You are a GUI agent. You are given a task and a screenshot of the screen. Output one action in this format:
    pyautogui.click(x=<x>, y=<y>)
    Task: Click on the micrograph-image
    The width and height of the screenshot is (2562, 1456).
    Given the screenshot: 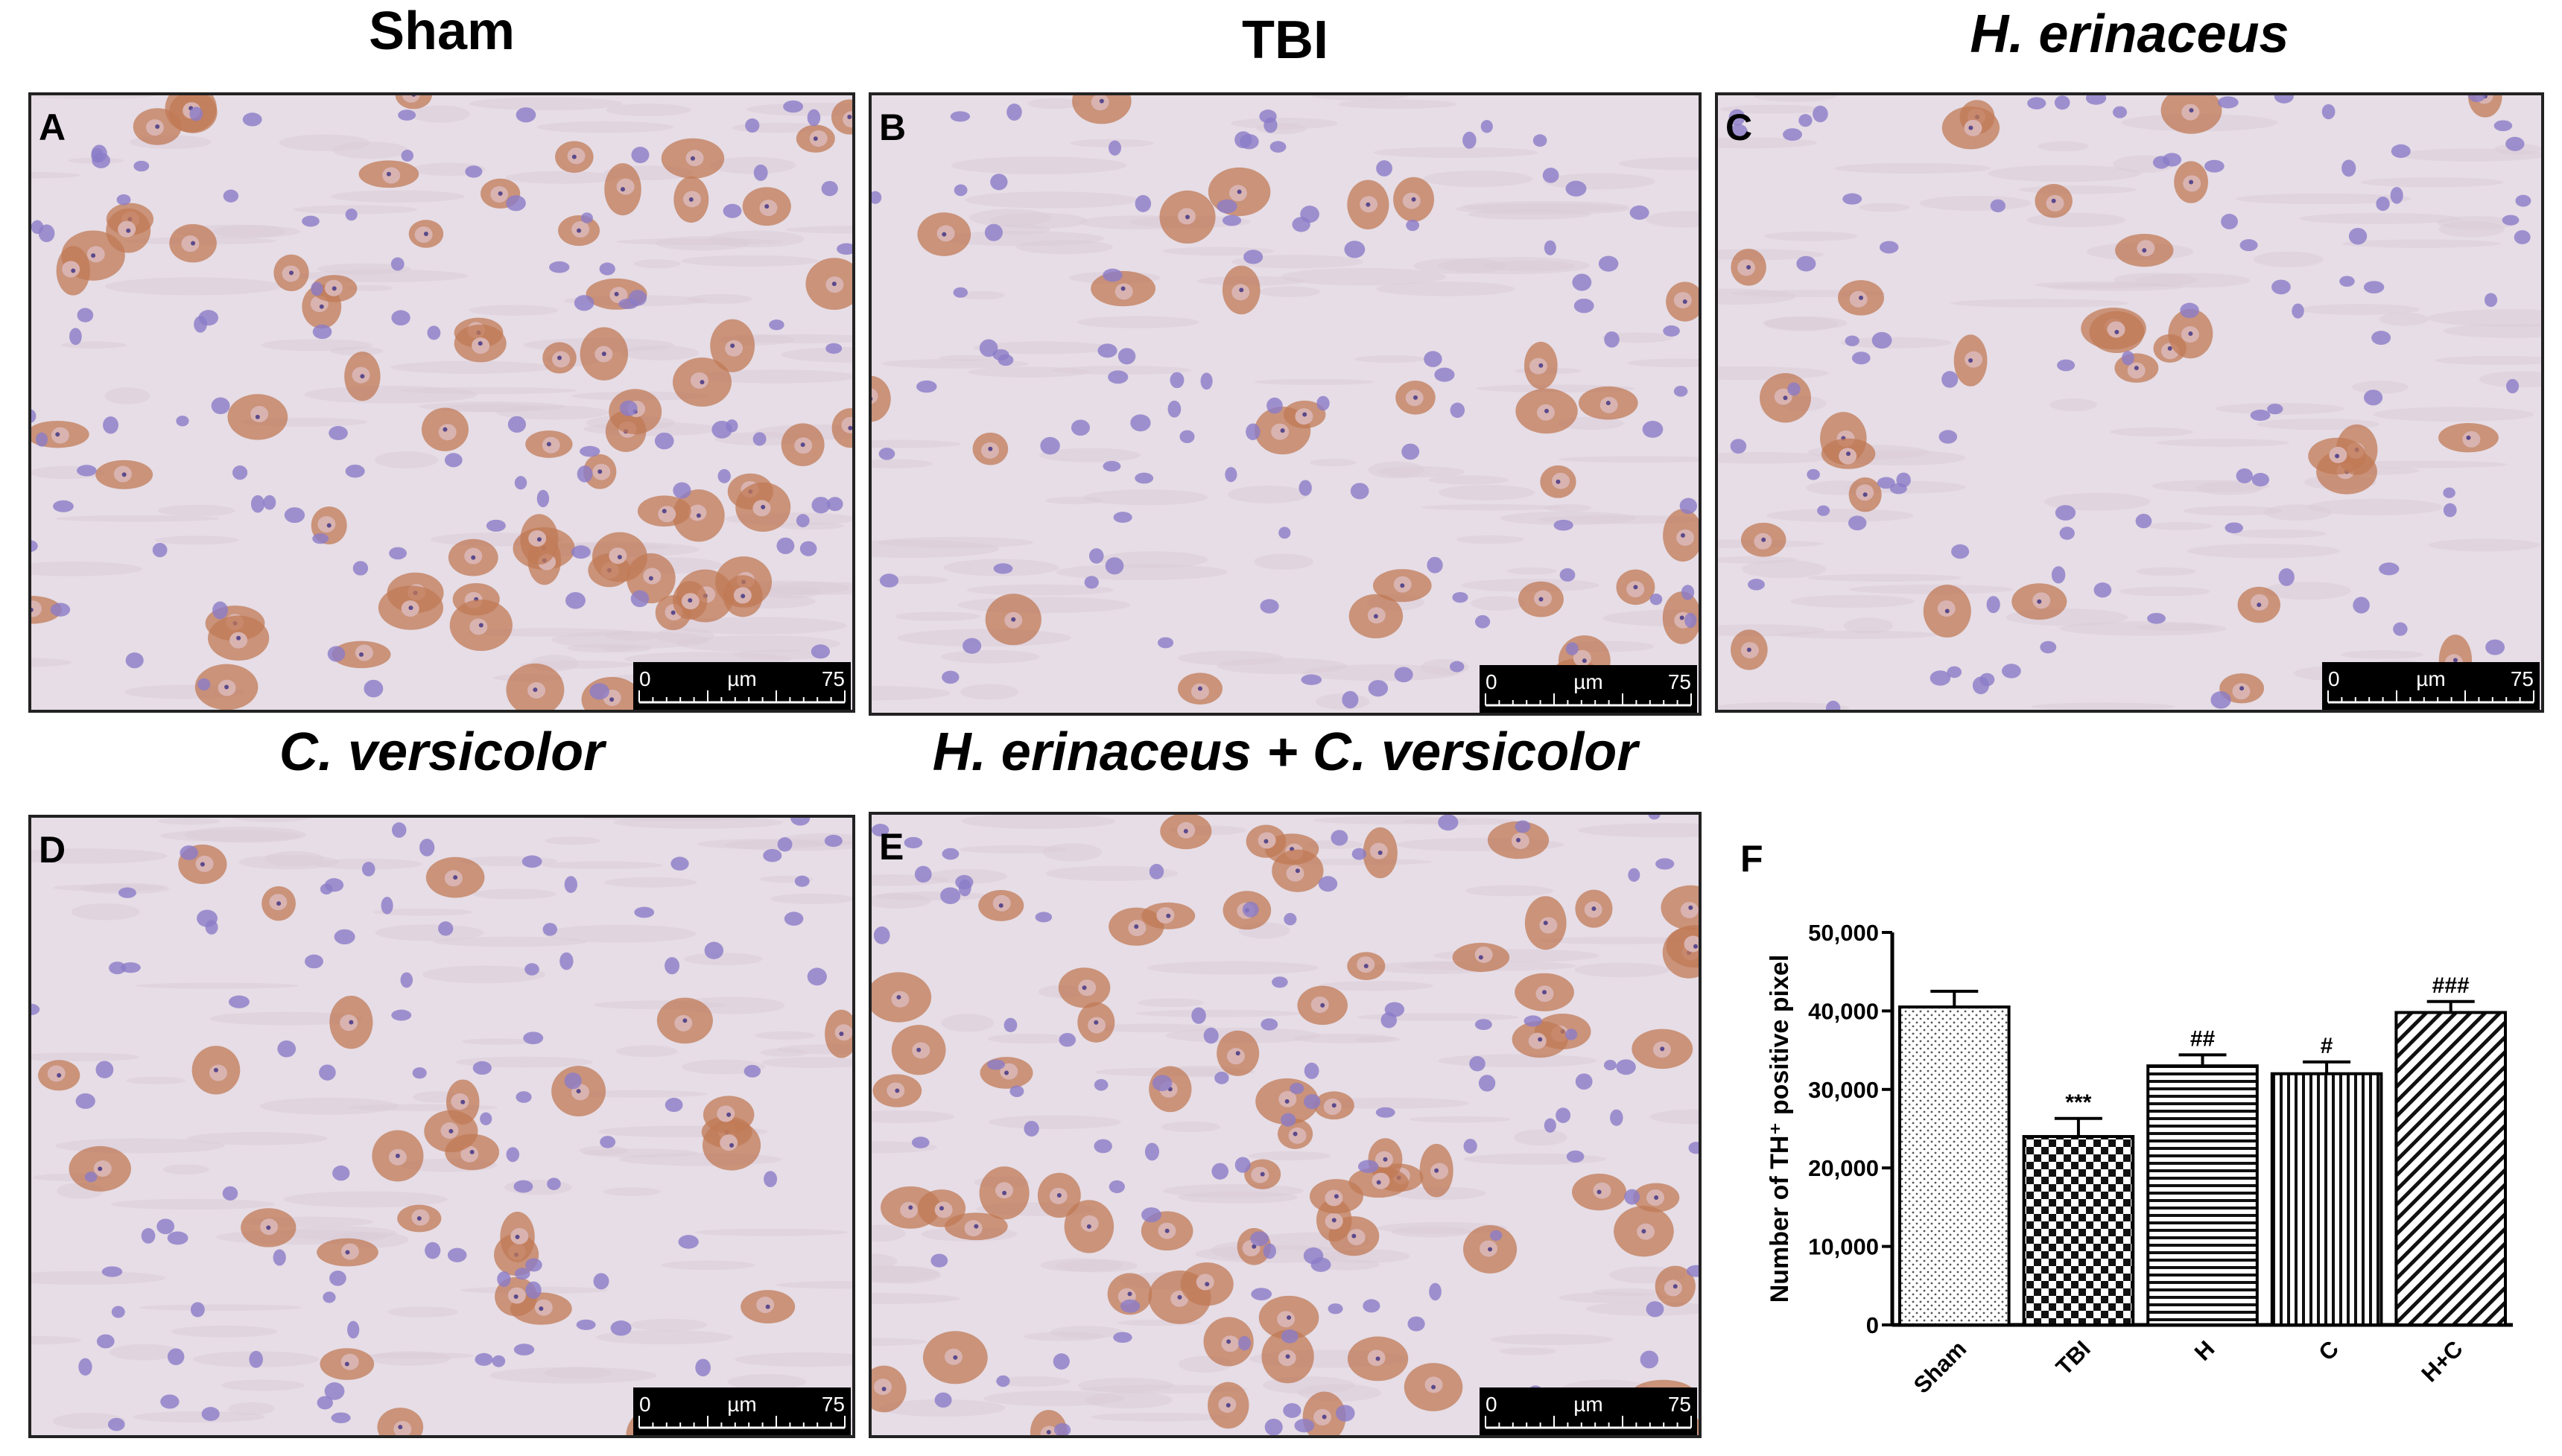 What is the action you would take?
    pyautogui.click(x=442, y=1126)
    